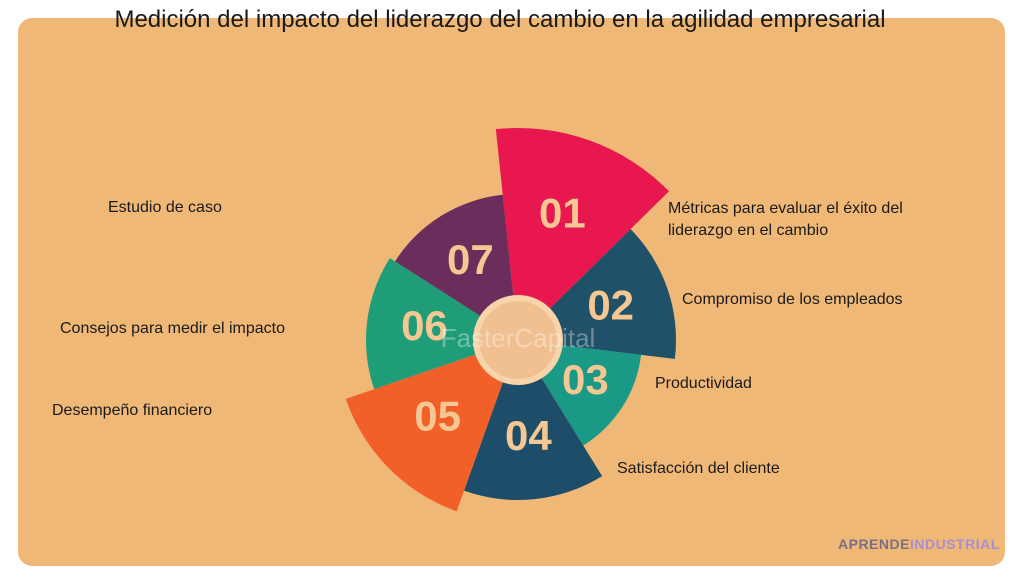 Image resolution: width=1024 pixels, height=584 pixels. Describe the element at coordinates (610, 304) in the screenshot. I see `segment-number: 02` at that location.